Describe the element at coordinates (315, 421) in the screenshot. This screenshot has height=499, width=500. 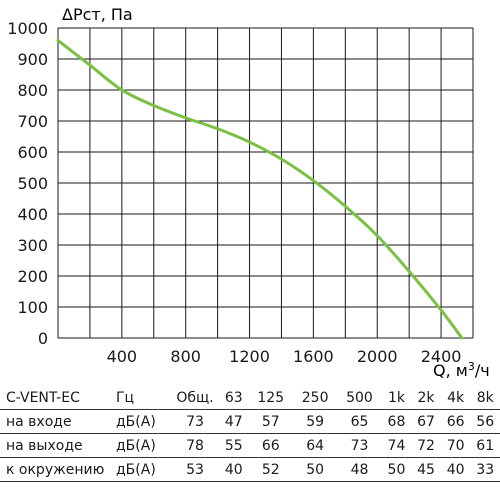
I see `table-cell: 59` at that location.